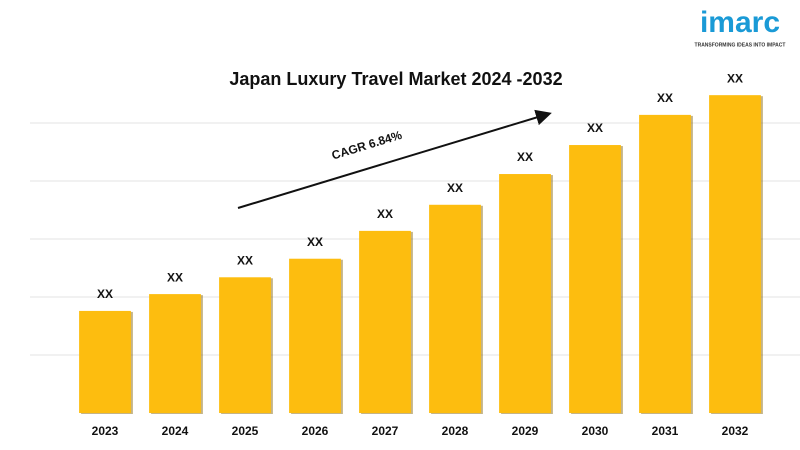 This screenshot has width=800, height=450. I want to click on cagr-label: CAGR 6.84%, so click(367, 145).